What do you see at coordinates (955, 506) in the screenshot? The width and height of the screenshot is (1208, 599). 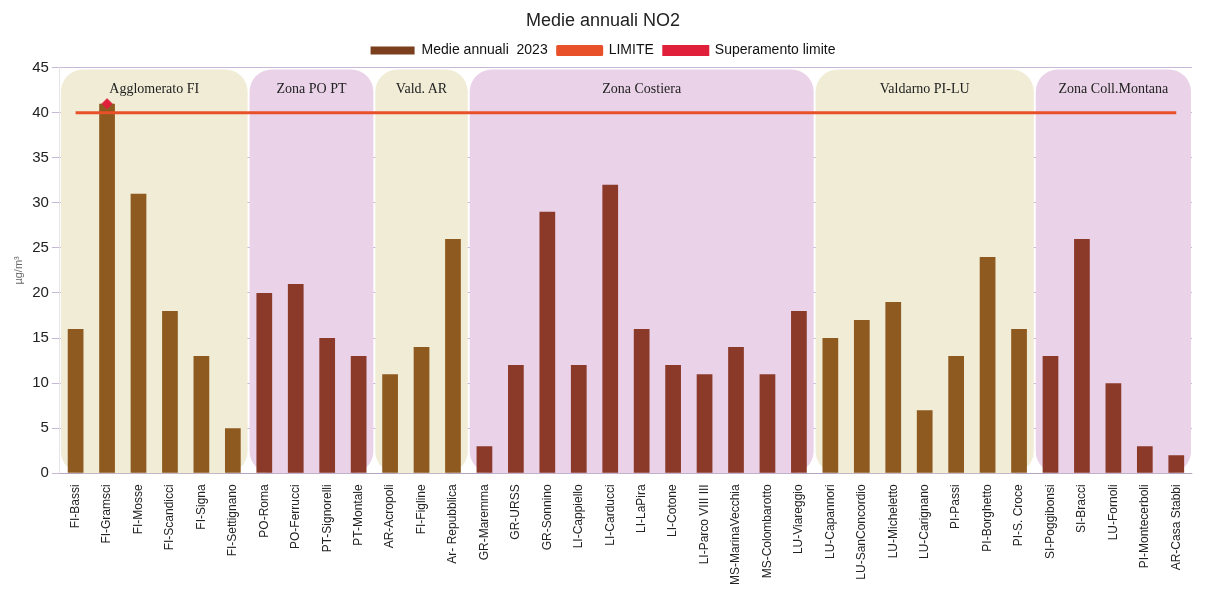 I see `x-tick-label: PI-Passi` at bounding box center [955, 506].